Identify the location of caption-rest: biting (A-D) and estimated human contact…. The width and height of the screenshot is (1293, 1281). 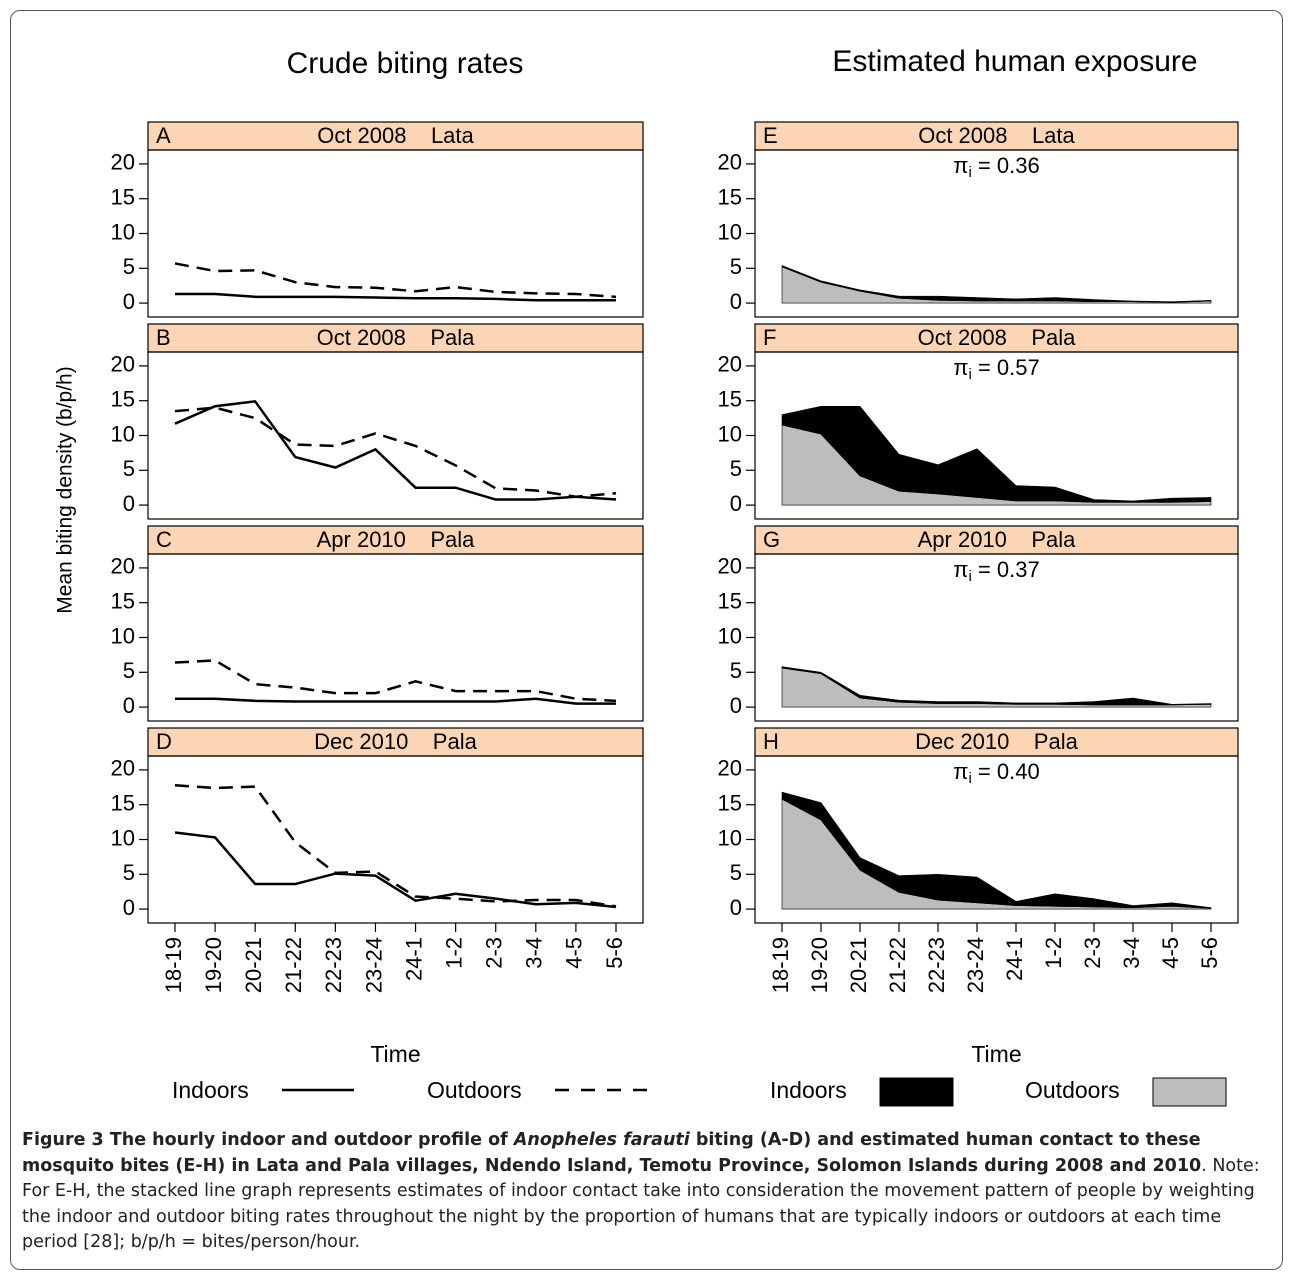
(612, 1153).